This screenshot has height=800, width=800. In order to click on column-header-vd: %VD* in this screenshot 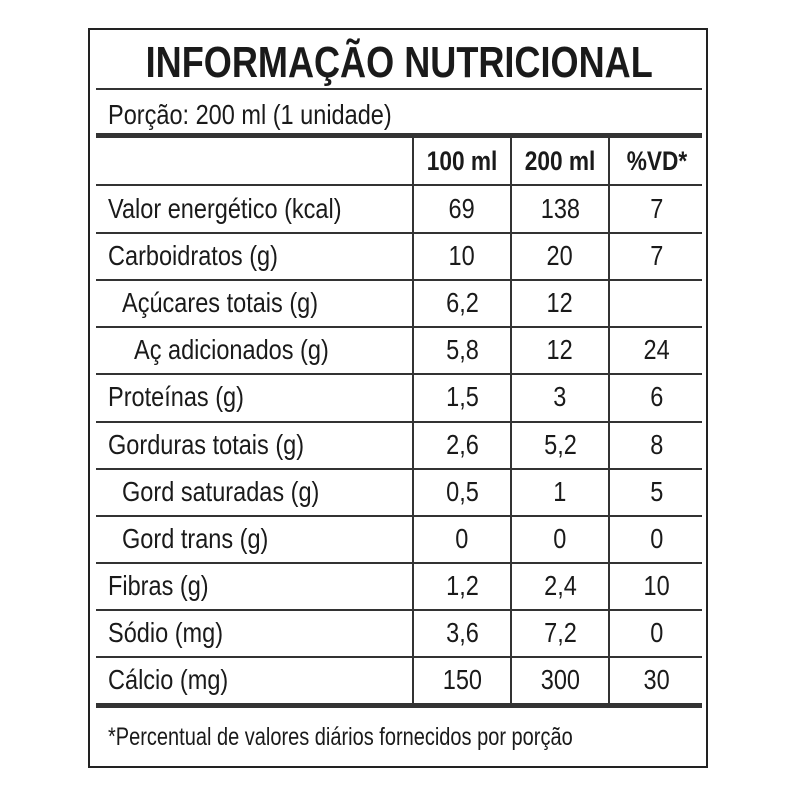, I will do `click(657, 161)`.